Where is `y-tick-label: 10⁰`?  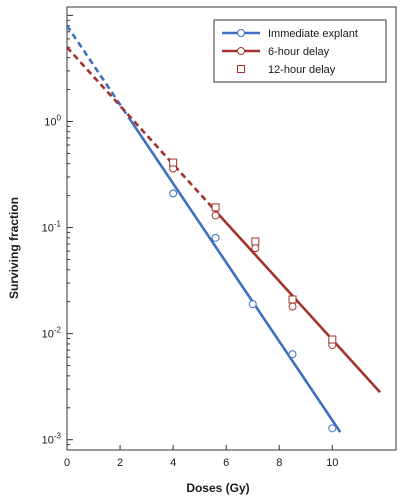 y-tick-label: 10⁰ is located at coordinates (52, 120).